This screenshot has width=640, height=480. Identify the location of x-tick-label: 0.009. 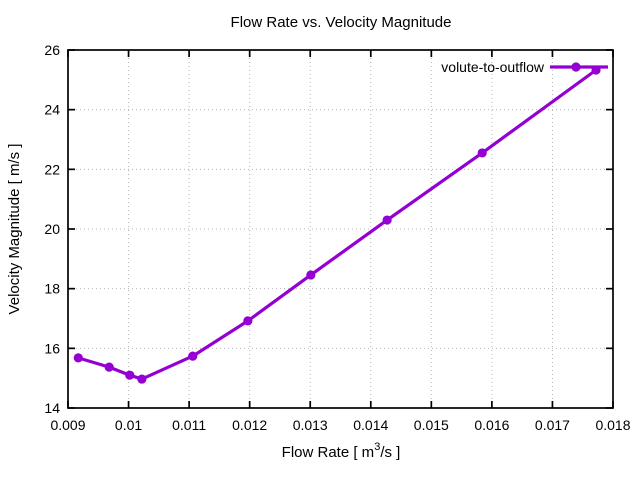
(67, 425).